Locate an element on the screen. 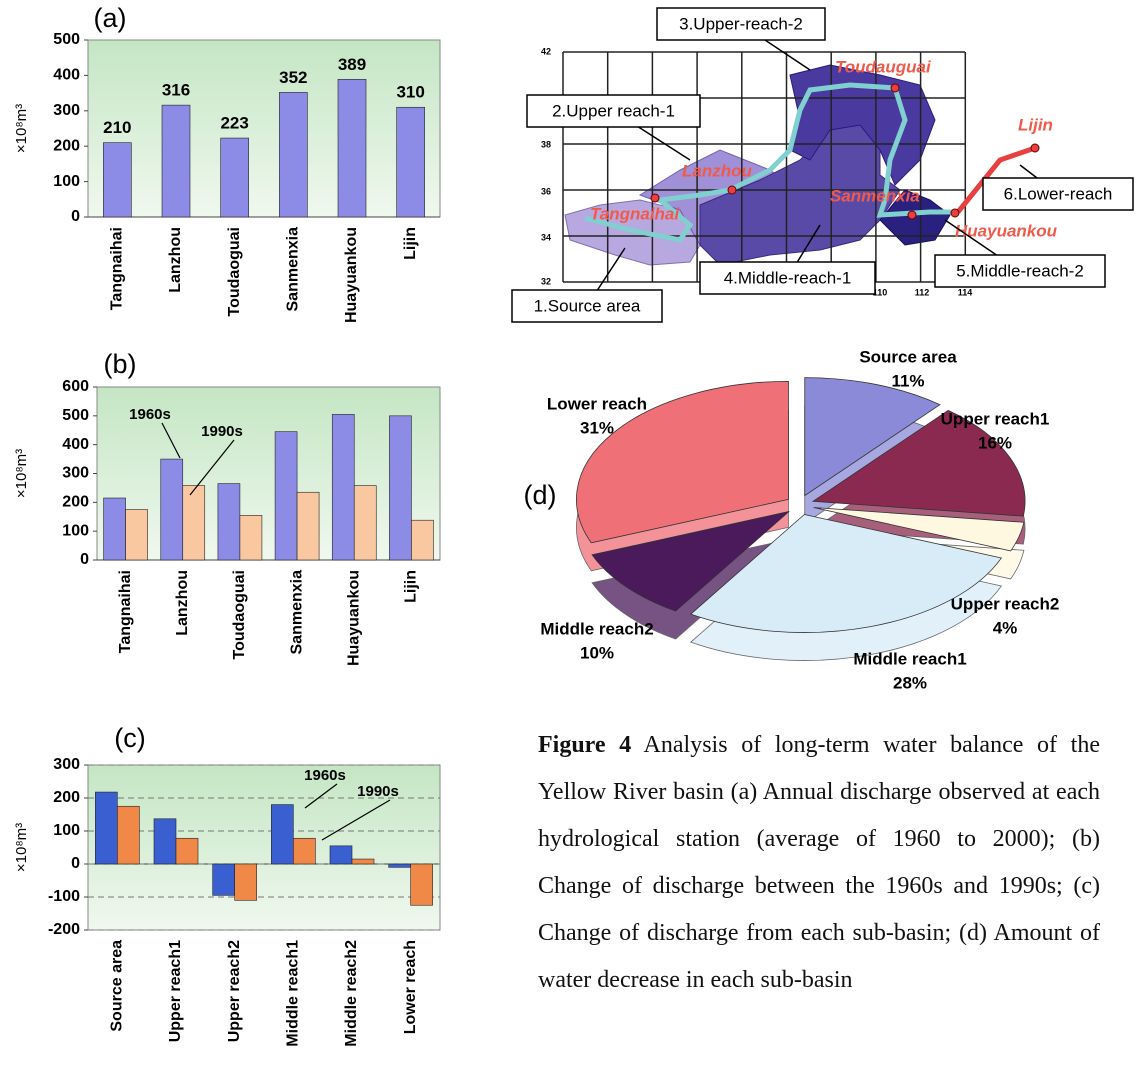 The image size is (1136, 1086). region-label: 2.Upper reach-1 is located at coordinates (613, 110).